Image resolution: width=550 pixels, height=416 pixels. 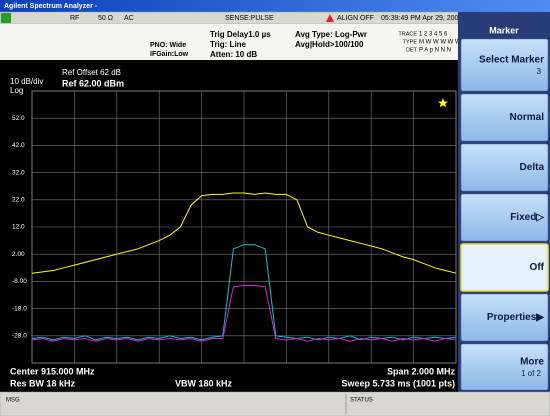 What do you see at coordinates (26, 81) in the screenshot?
I see `scale: 10 dB/div` at bounding box center [26, 81].